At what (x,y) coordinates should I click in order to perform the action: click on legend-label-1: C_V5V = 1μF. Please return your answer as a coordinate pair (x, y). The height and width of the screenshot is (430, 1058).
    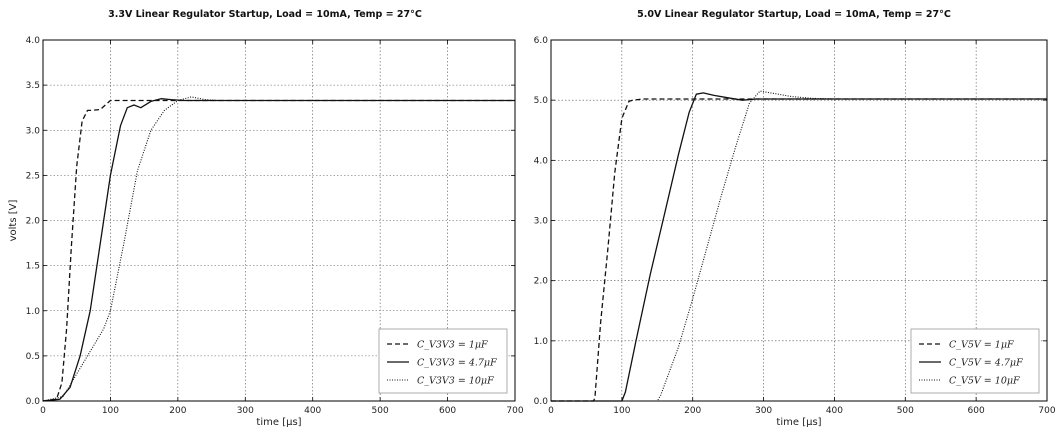
    Looking at the image, I should click on (981, 345).